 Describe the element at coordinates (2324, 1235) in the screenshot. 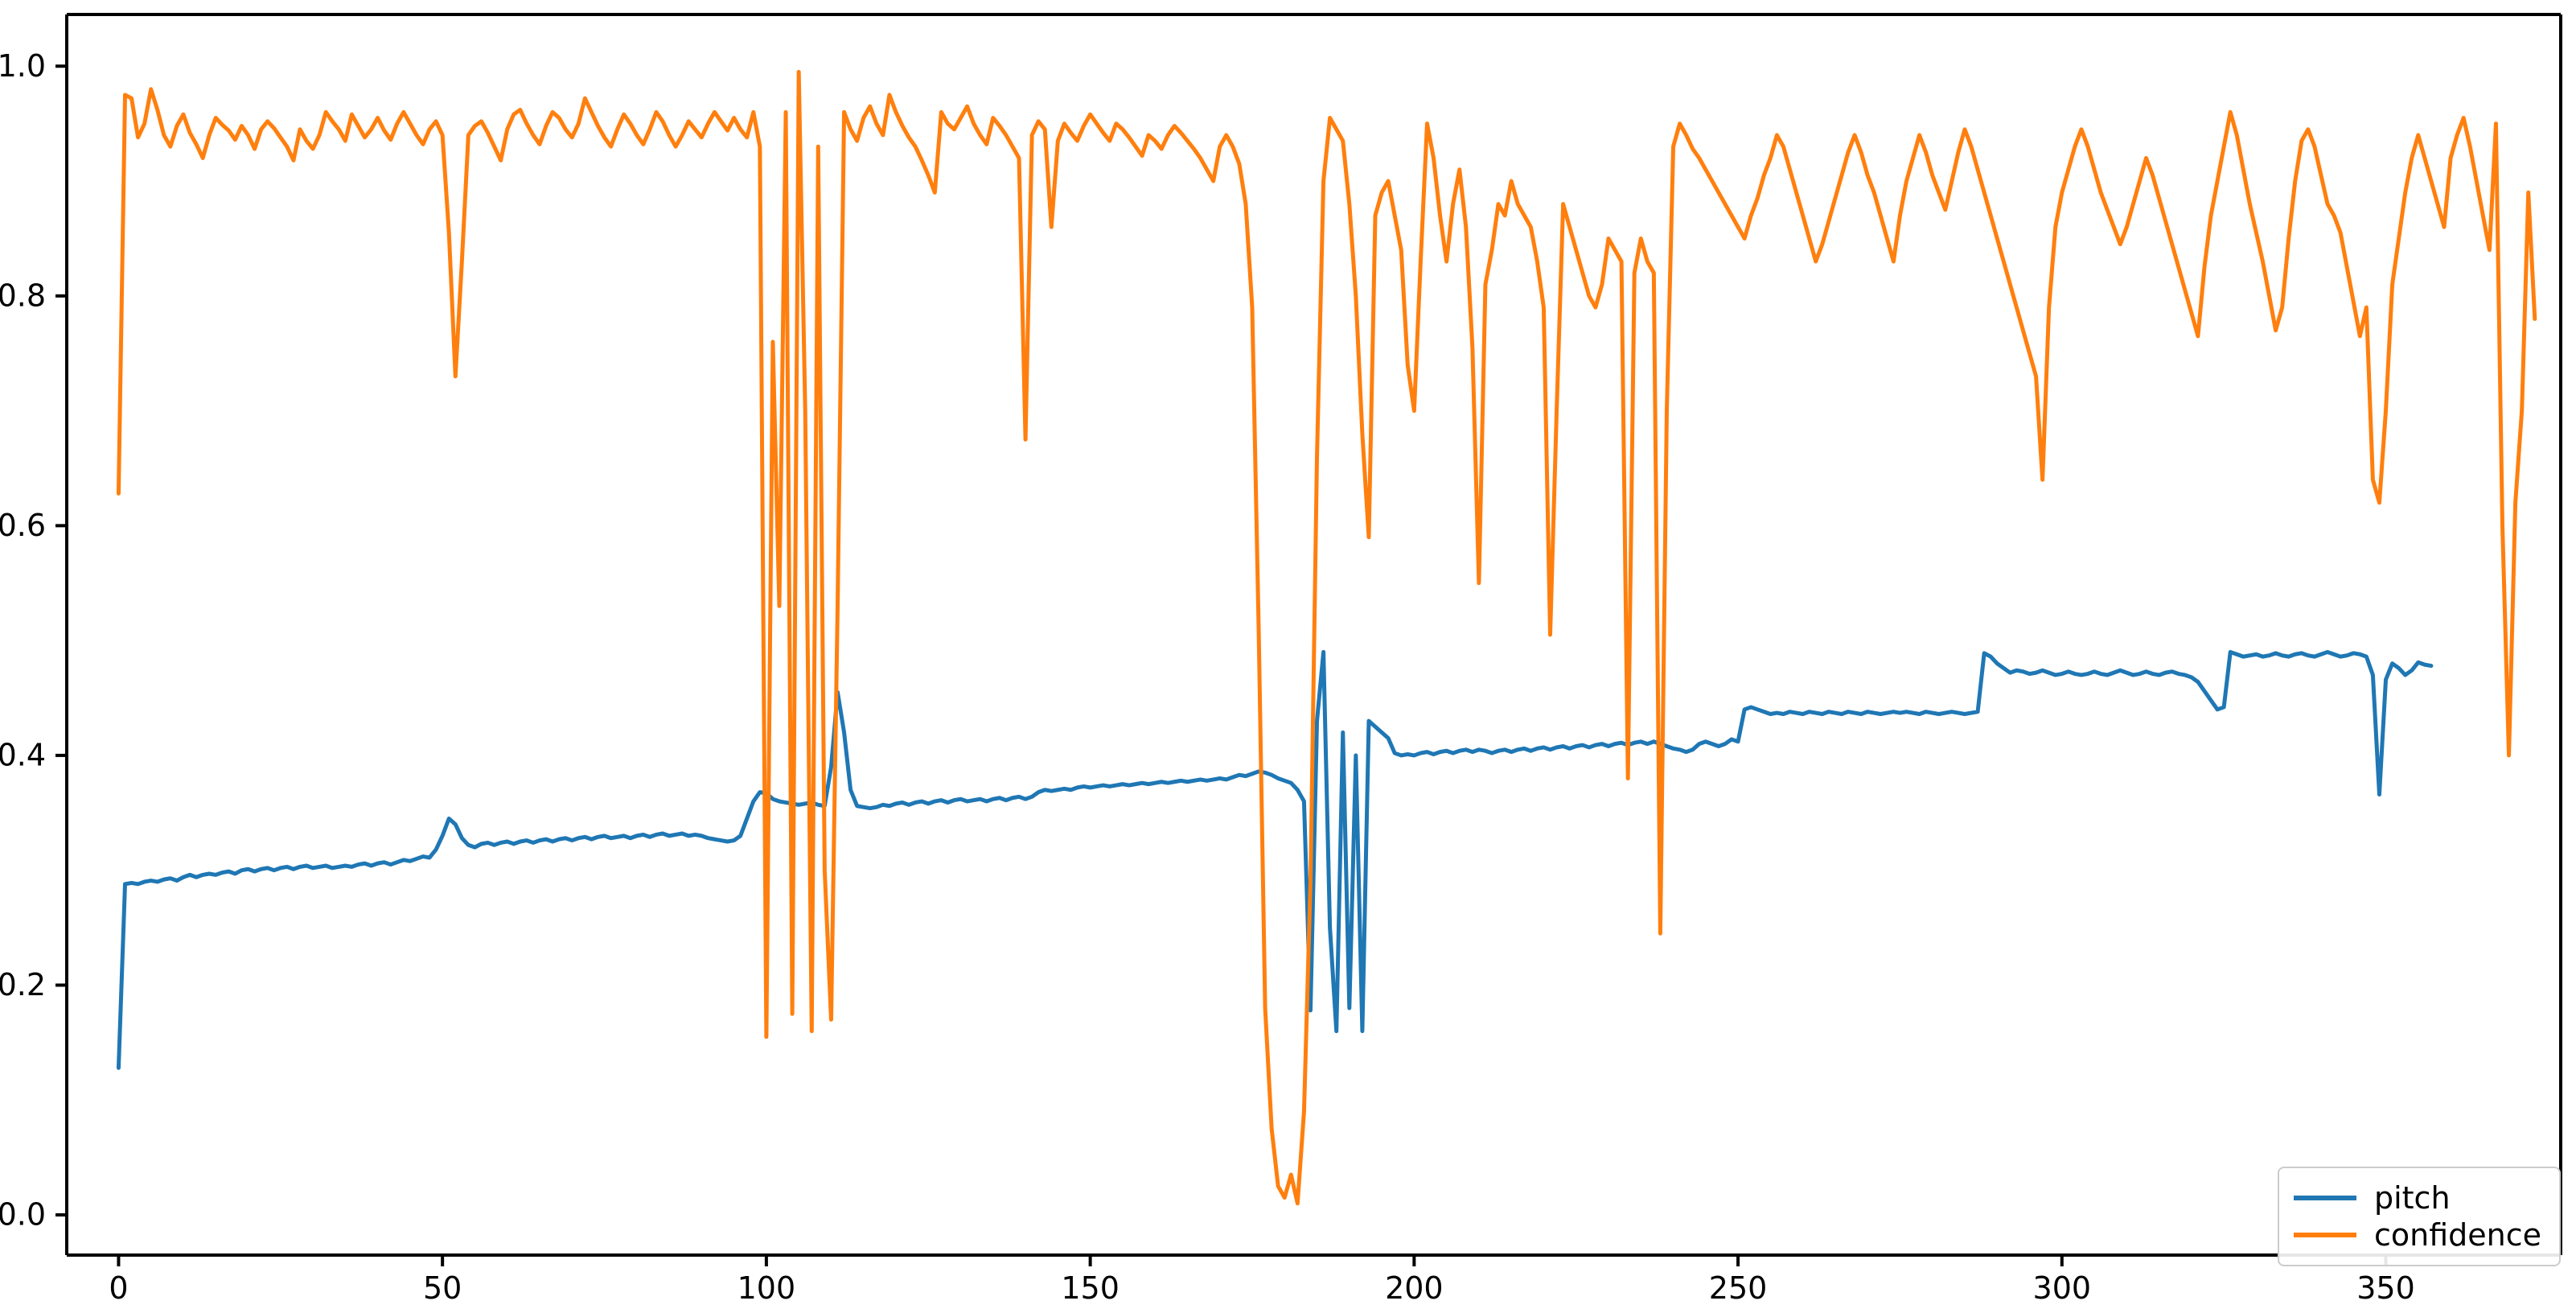

I see `legend-swatch-confidence` at that location.